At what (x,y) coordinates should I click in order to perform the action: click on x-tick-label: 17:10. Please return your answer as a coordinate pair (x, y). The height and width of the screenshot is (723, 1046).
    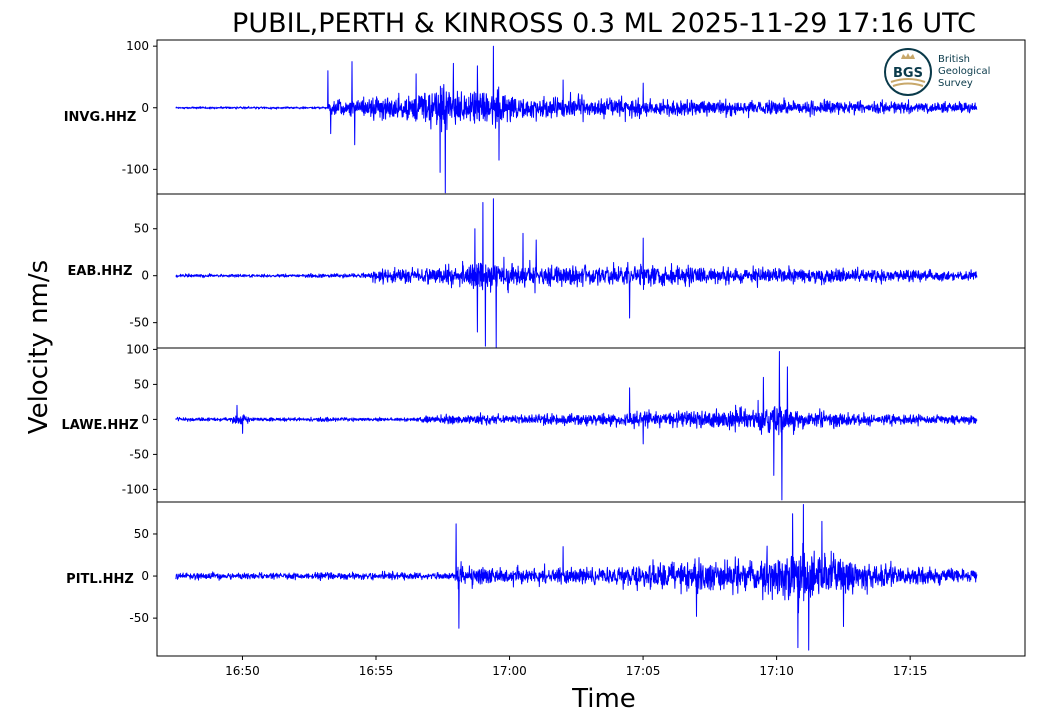
    Looking at the image, I should click on (776, 671).